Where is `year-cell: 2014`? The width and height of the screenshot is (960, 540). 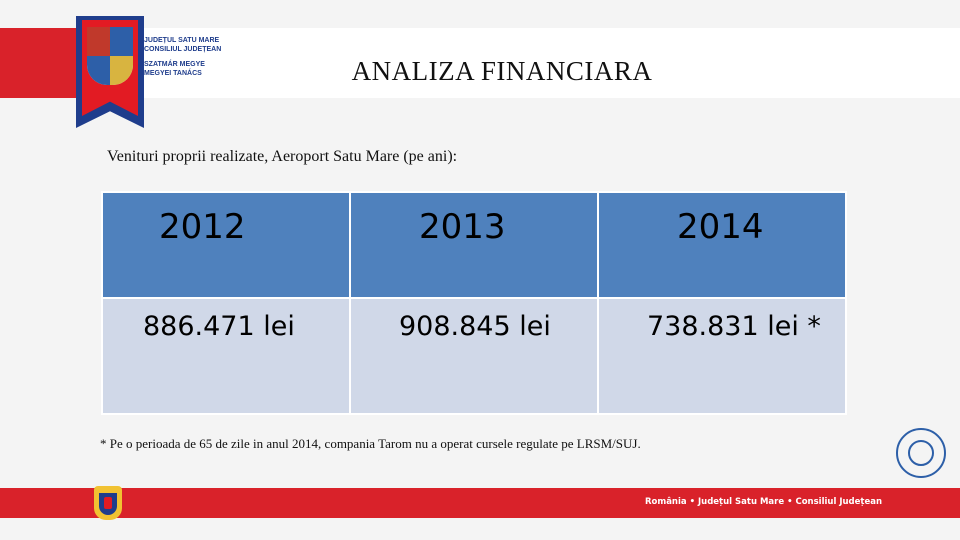 year-cell: 2014 is located at coordinates (722, 245).